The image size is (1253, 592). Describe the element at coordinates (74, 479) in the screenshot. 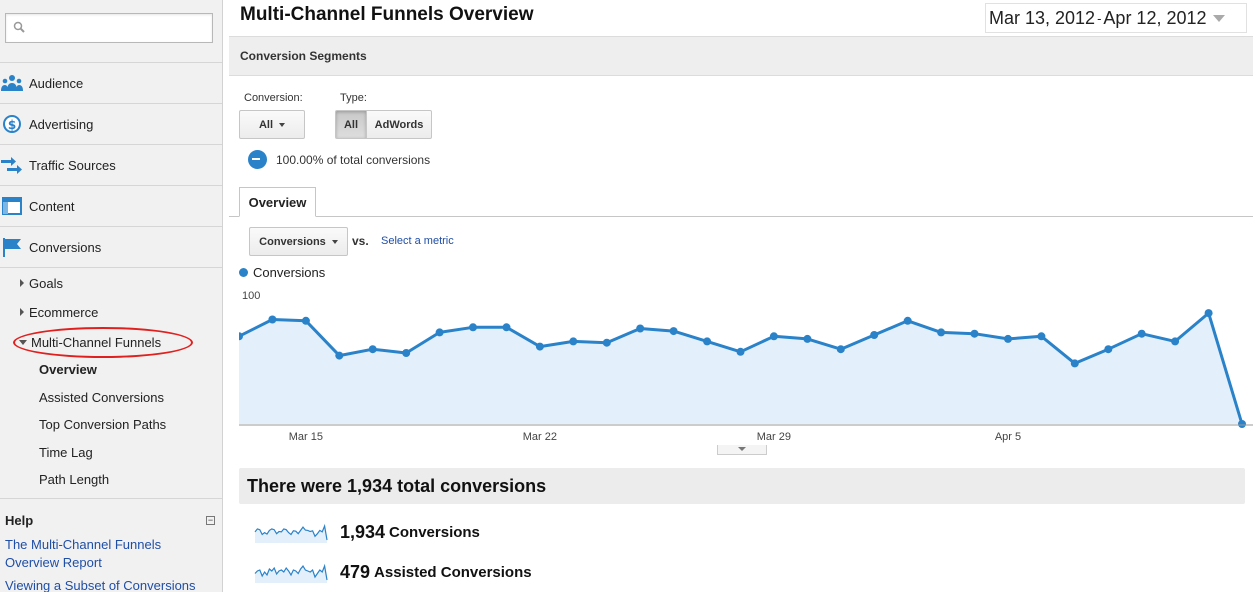

I see `sidebar-item-path-length: Path Length` at that location.